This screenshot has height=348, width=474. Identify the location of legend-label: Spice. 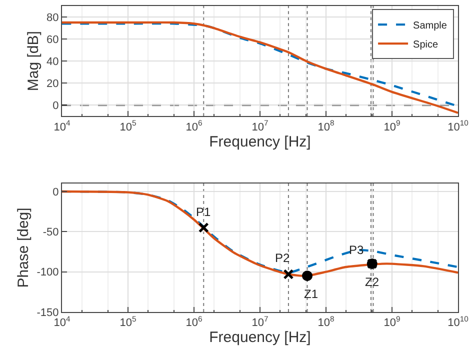
(425, 44).